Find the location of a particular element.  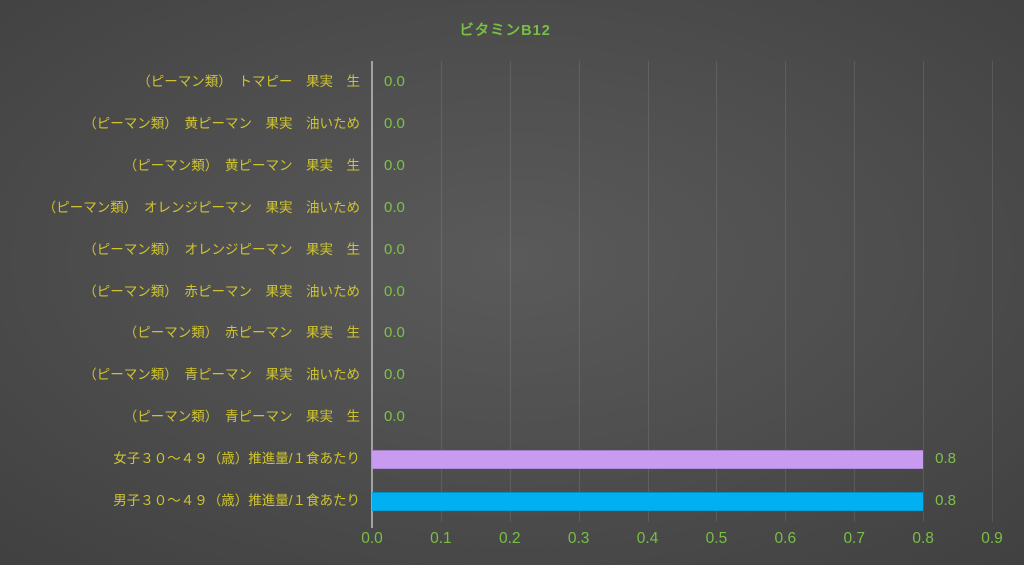

category-label: （ピーマン類） トマピー 果実 生 is located at coordinates (248, 81).